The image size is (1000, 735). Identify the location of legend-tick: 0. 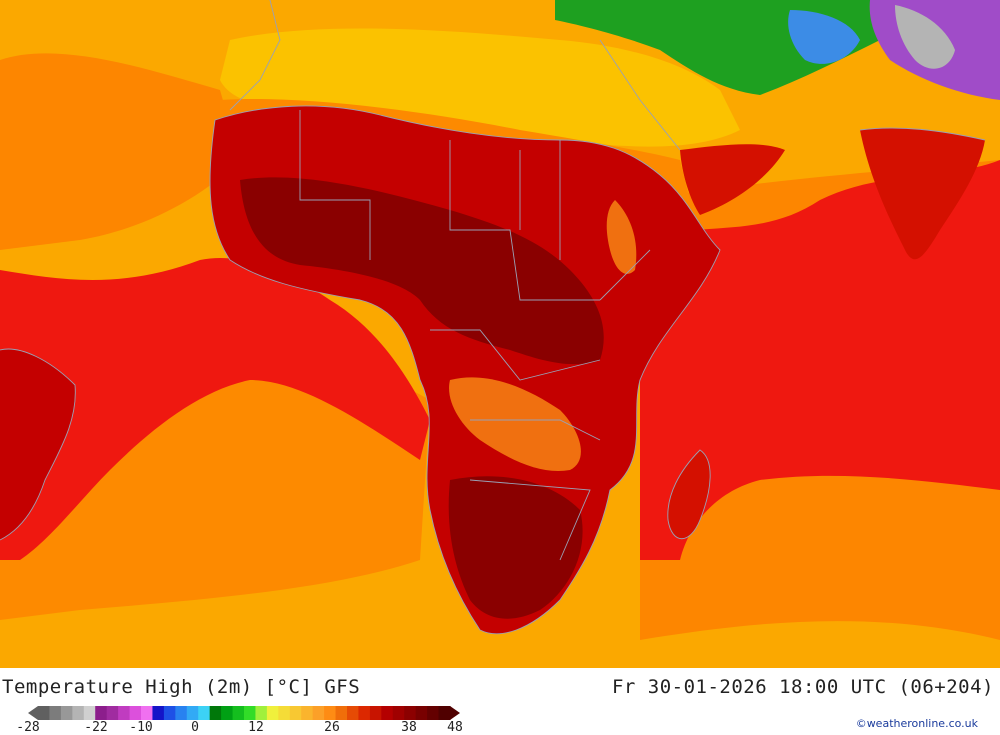
(195, 727).